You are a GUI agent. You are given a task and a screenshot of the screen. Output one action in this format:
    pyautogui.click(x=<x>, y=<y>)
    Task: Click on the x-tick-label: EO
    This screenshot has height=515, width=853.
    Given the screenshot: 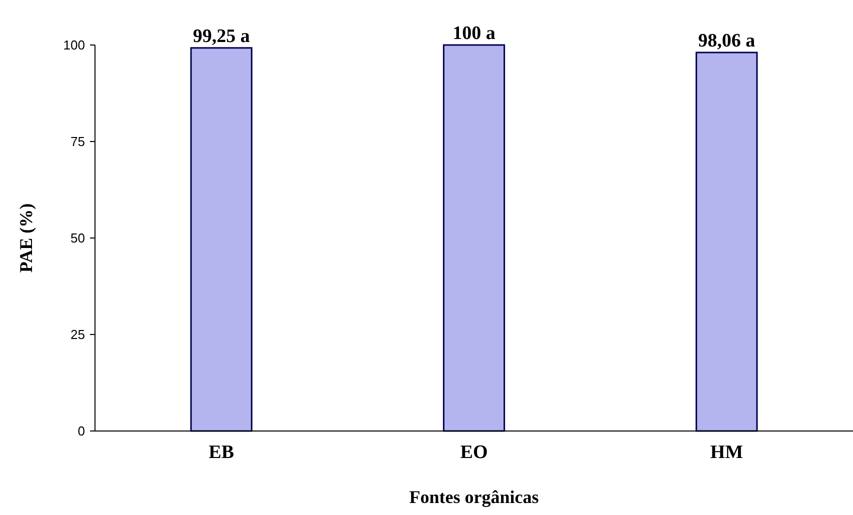 What is the action you would take?
    pyautogui.click(x=474, y=452)
    